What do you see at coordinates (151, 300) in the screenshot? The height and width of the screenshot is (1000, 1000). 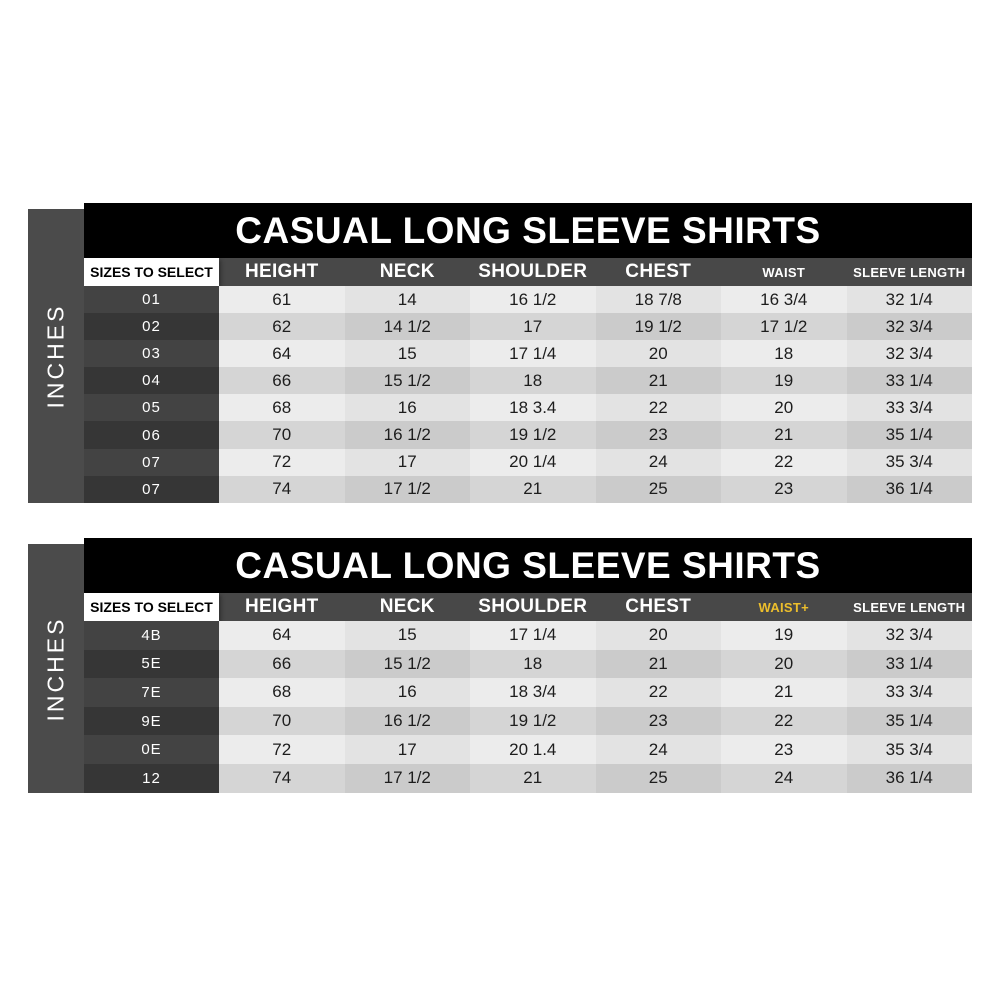 I see `size-cell: 01` at bounding box center [151, 300].